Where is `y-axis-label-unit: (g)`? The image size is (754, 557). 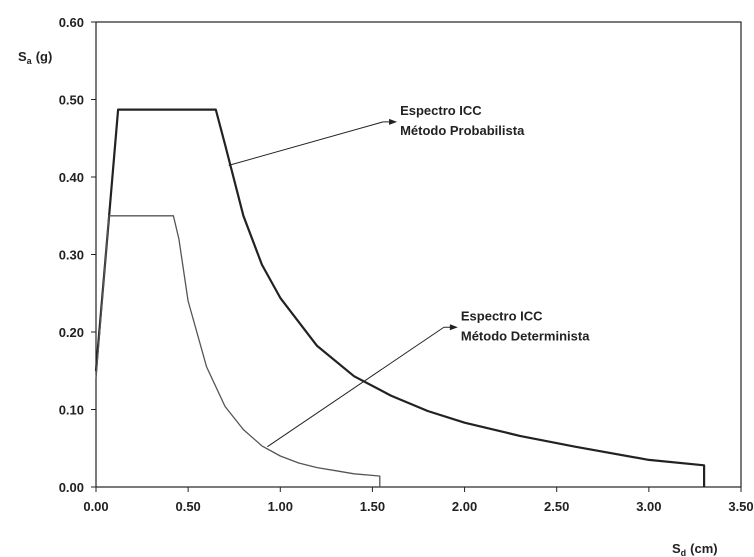 y-axis-label-unit: (g) is located at coordinates (44, 56).